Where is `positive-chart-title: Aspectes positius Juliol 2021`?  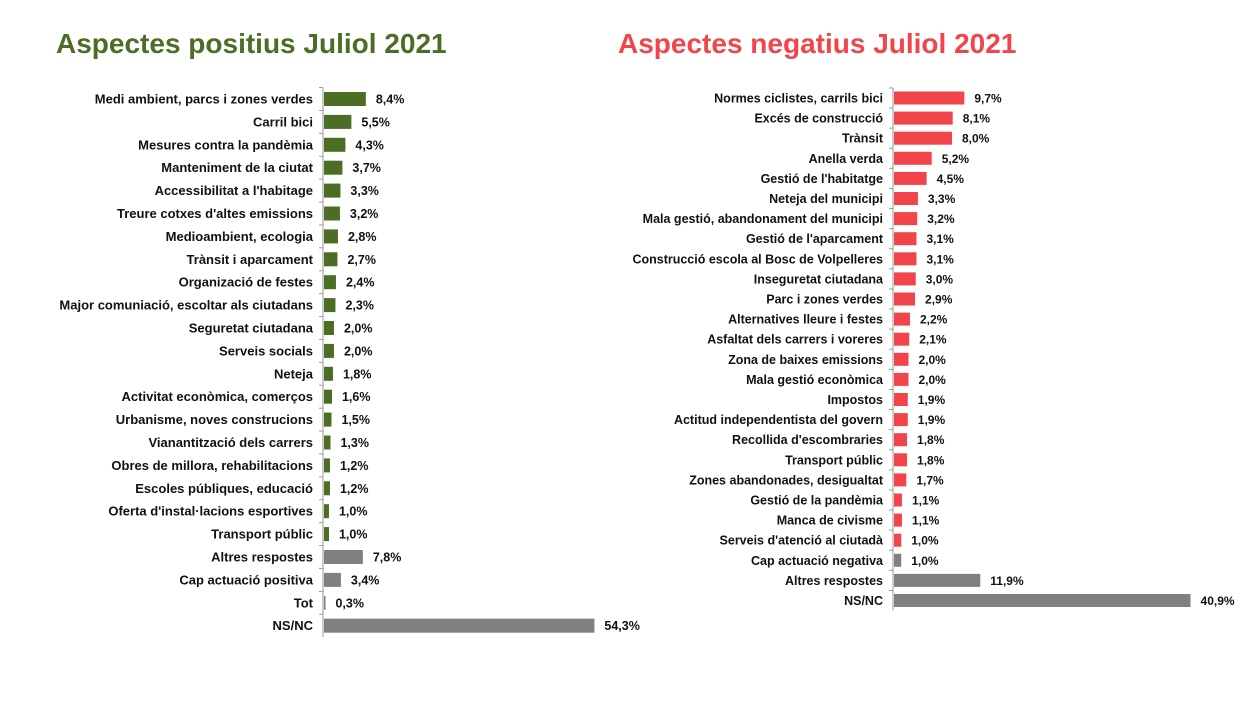 positive-chart-title: Aspectes positius Juliol 2021 is located at coordinates (251, 43).